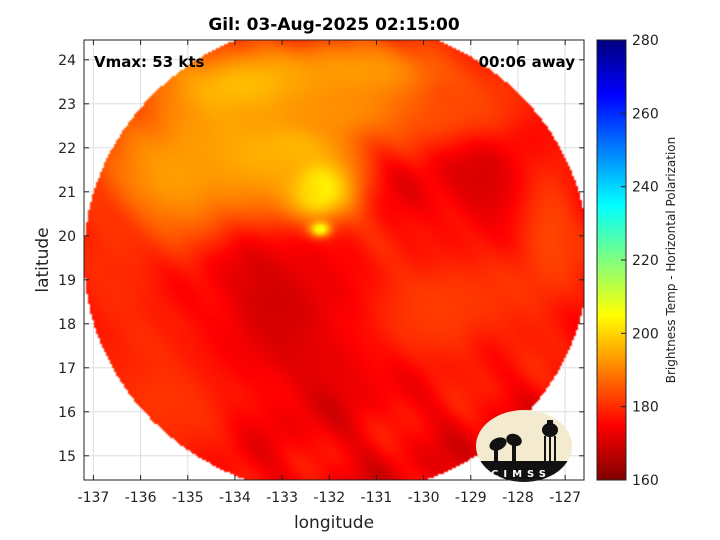  What do you see at coordinates (518, 498) in the screenshot?
I see `x-tick-label: -128` at bounding box center [518, 498].